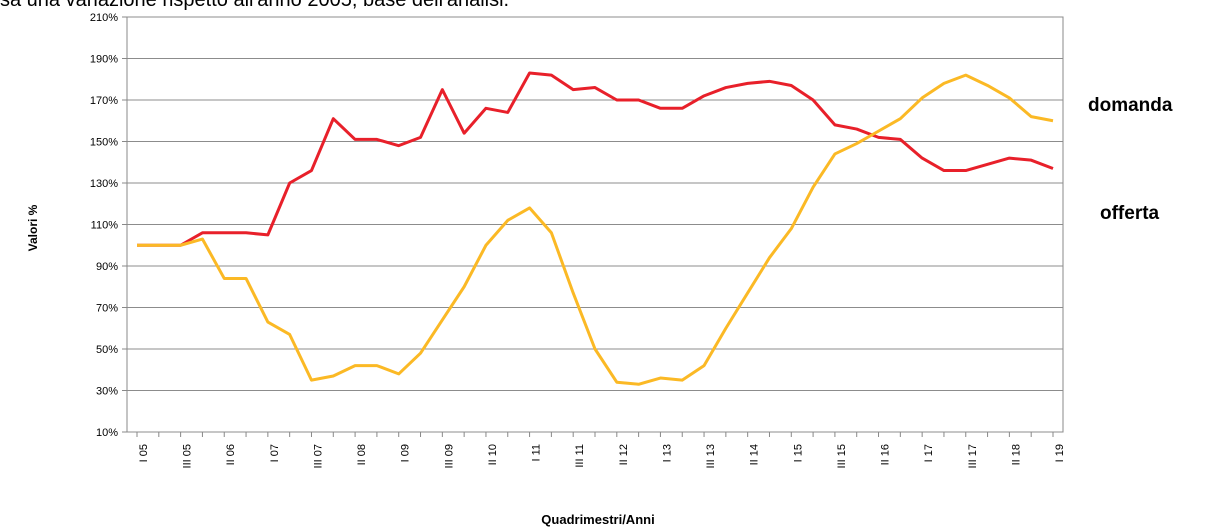 This screenshot has height=531, width=1219. I want to click on y-tick-label: 30%, so click(107, 392).